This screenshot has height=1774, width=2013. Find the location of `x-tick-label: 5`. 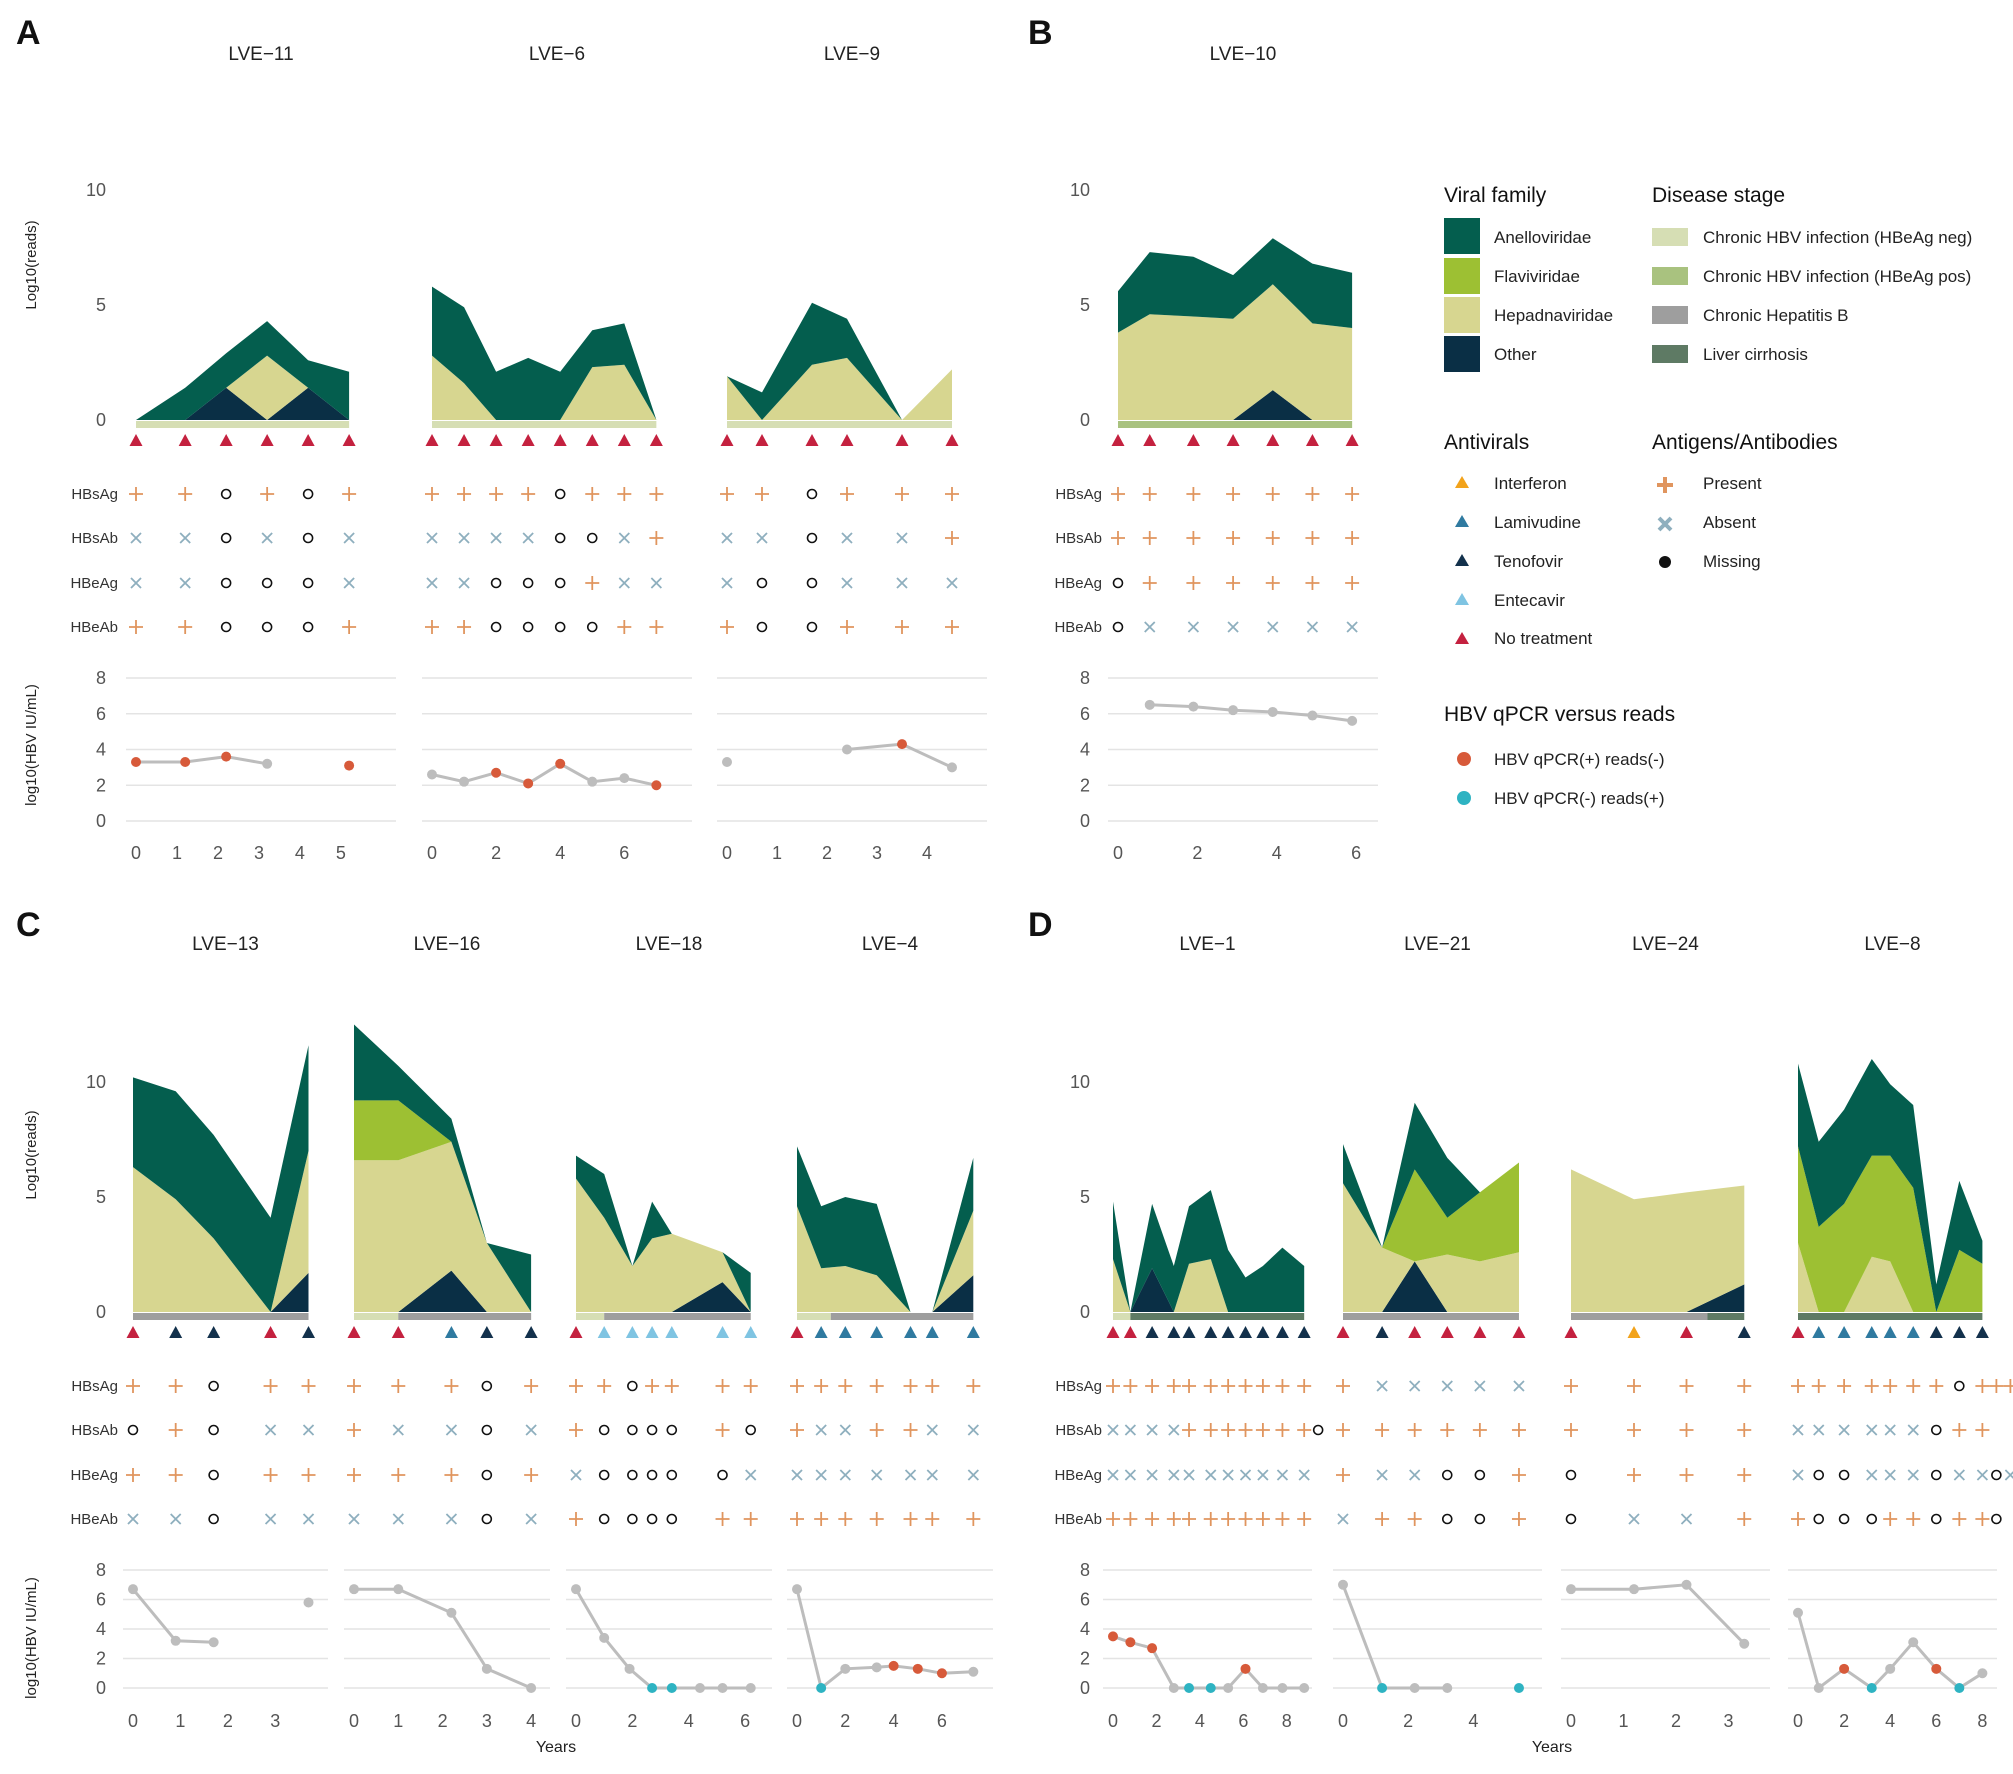

x-tick-label: 5 is located at coordinates (341, 853).